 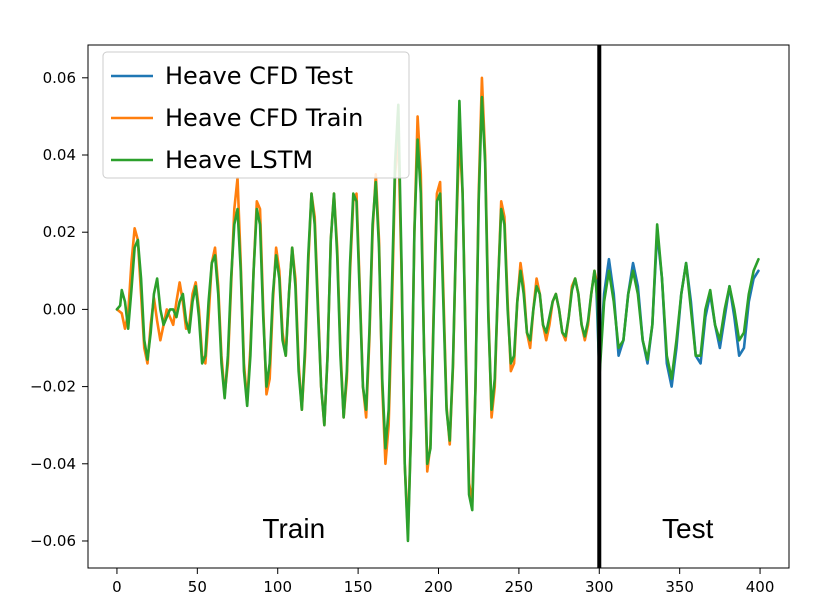 What do you see at coordinates (760, 587) in the screenshot?
I see `x-tick-label: 400` at bounding box center [760, 587].